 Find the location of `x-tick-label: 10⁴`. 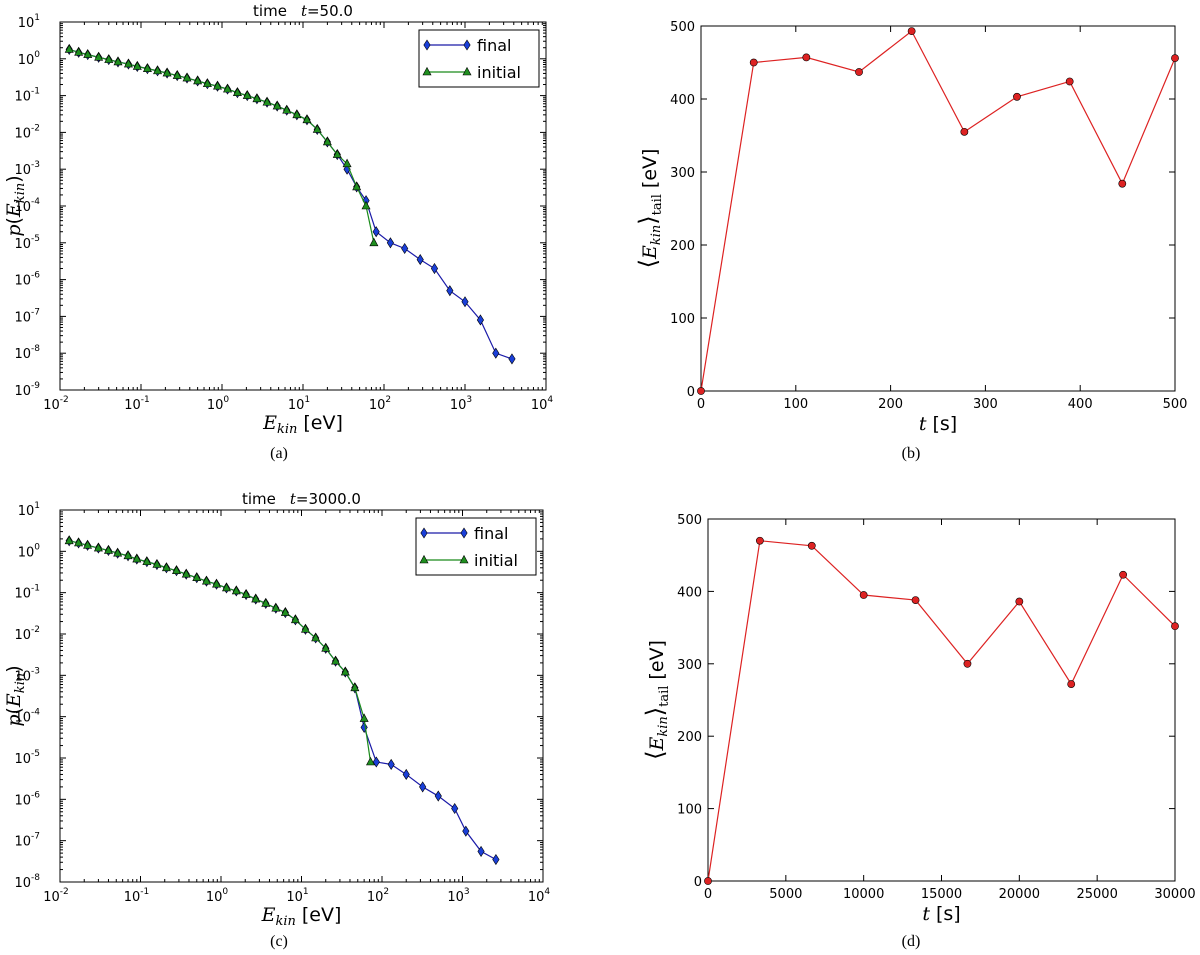

x-tick-label: 10⁴ is located at coordinates (542, 404).